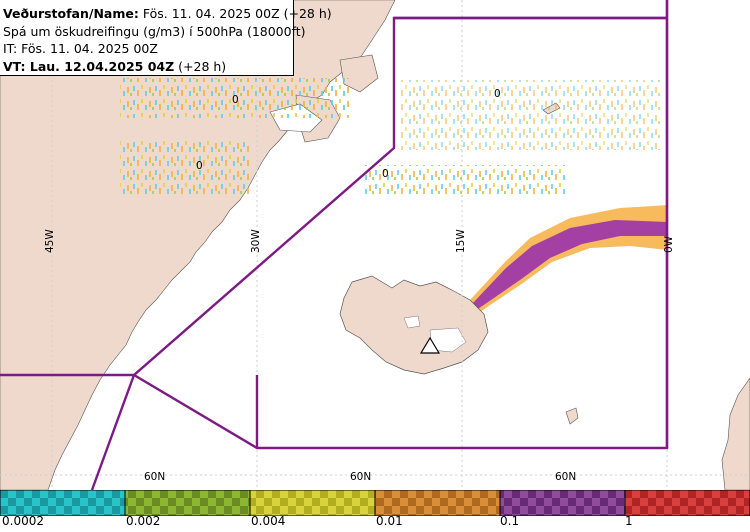 The image size is (750, 532). I want to click on volcano-marker-icon, so click(430, 345).